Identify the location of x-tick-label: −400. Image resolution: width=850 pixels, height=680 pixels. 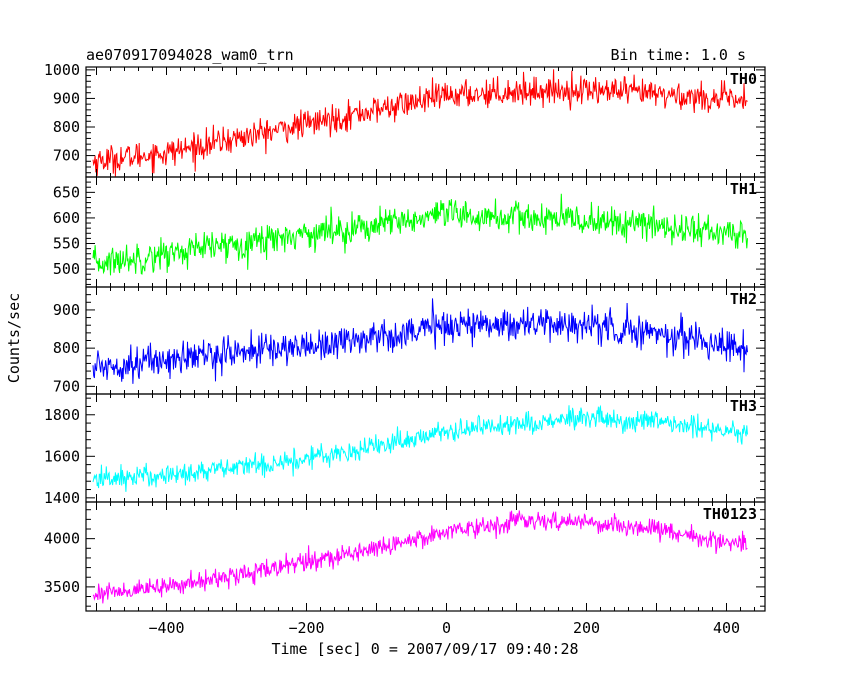
(166, 628).